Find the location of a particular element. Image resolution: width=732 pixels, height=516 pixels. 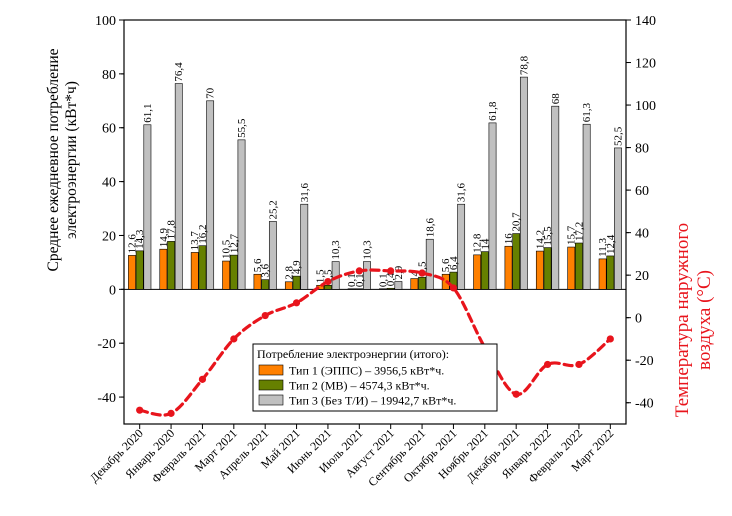

y-axis-title-line1: Среднее ежедневное потребление is located at coordinates (53, 159).